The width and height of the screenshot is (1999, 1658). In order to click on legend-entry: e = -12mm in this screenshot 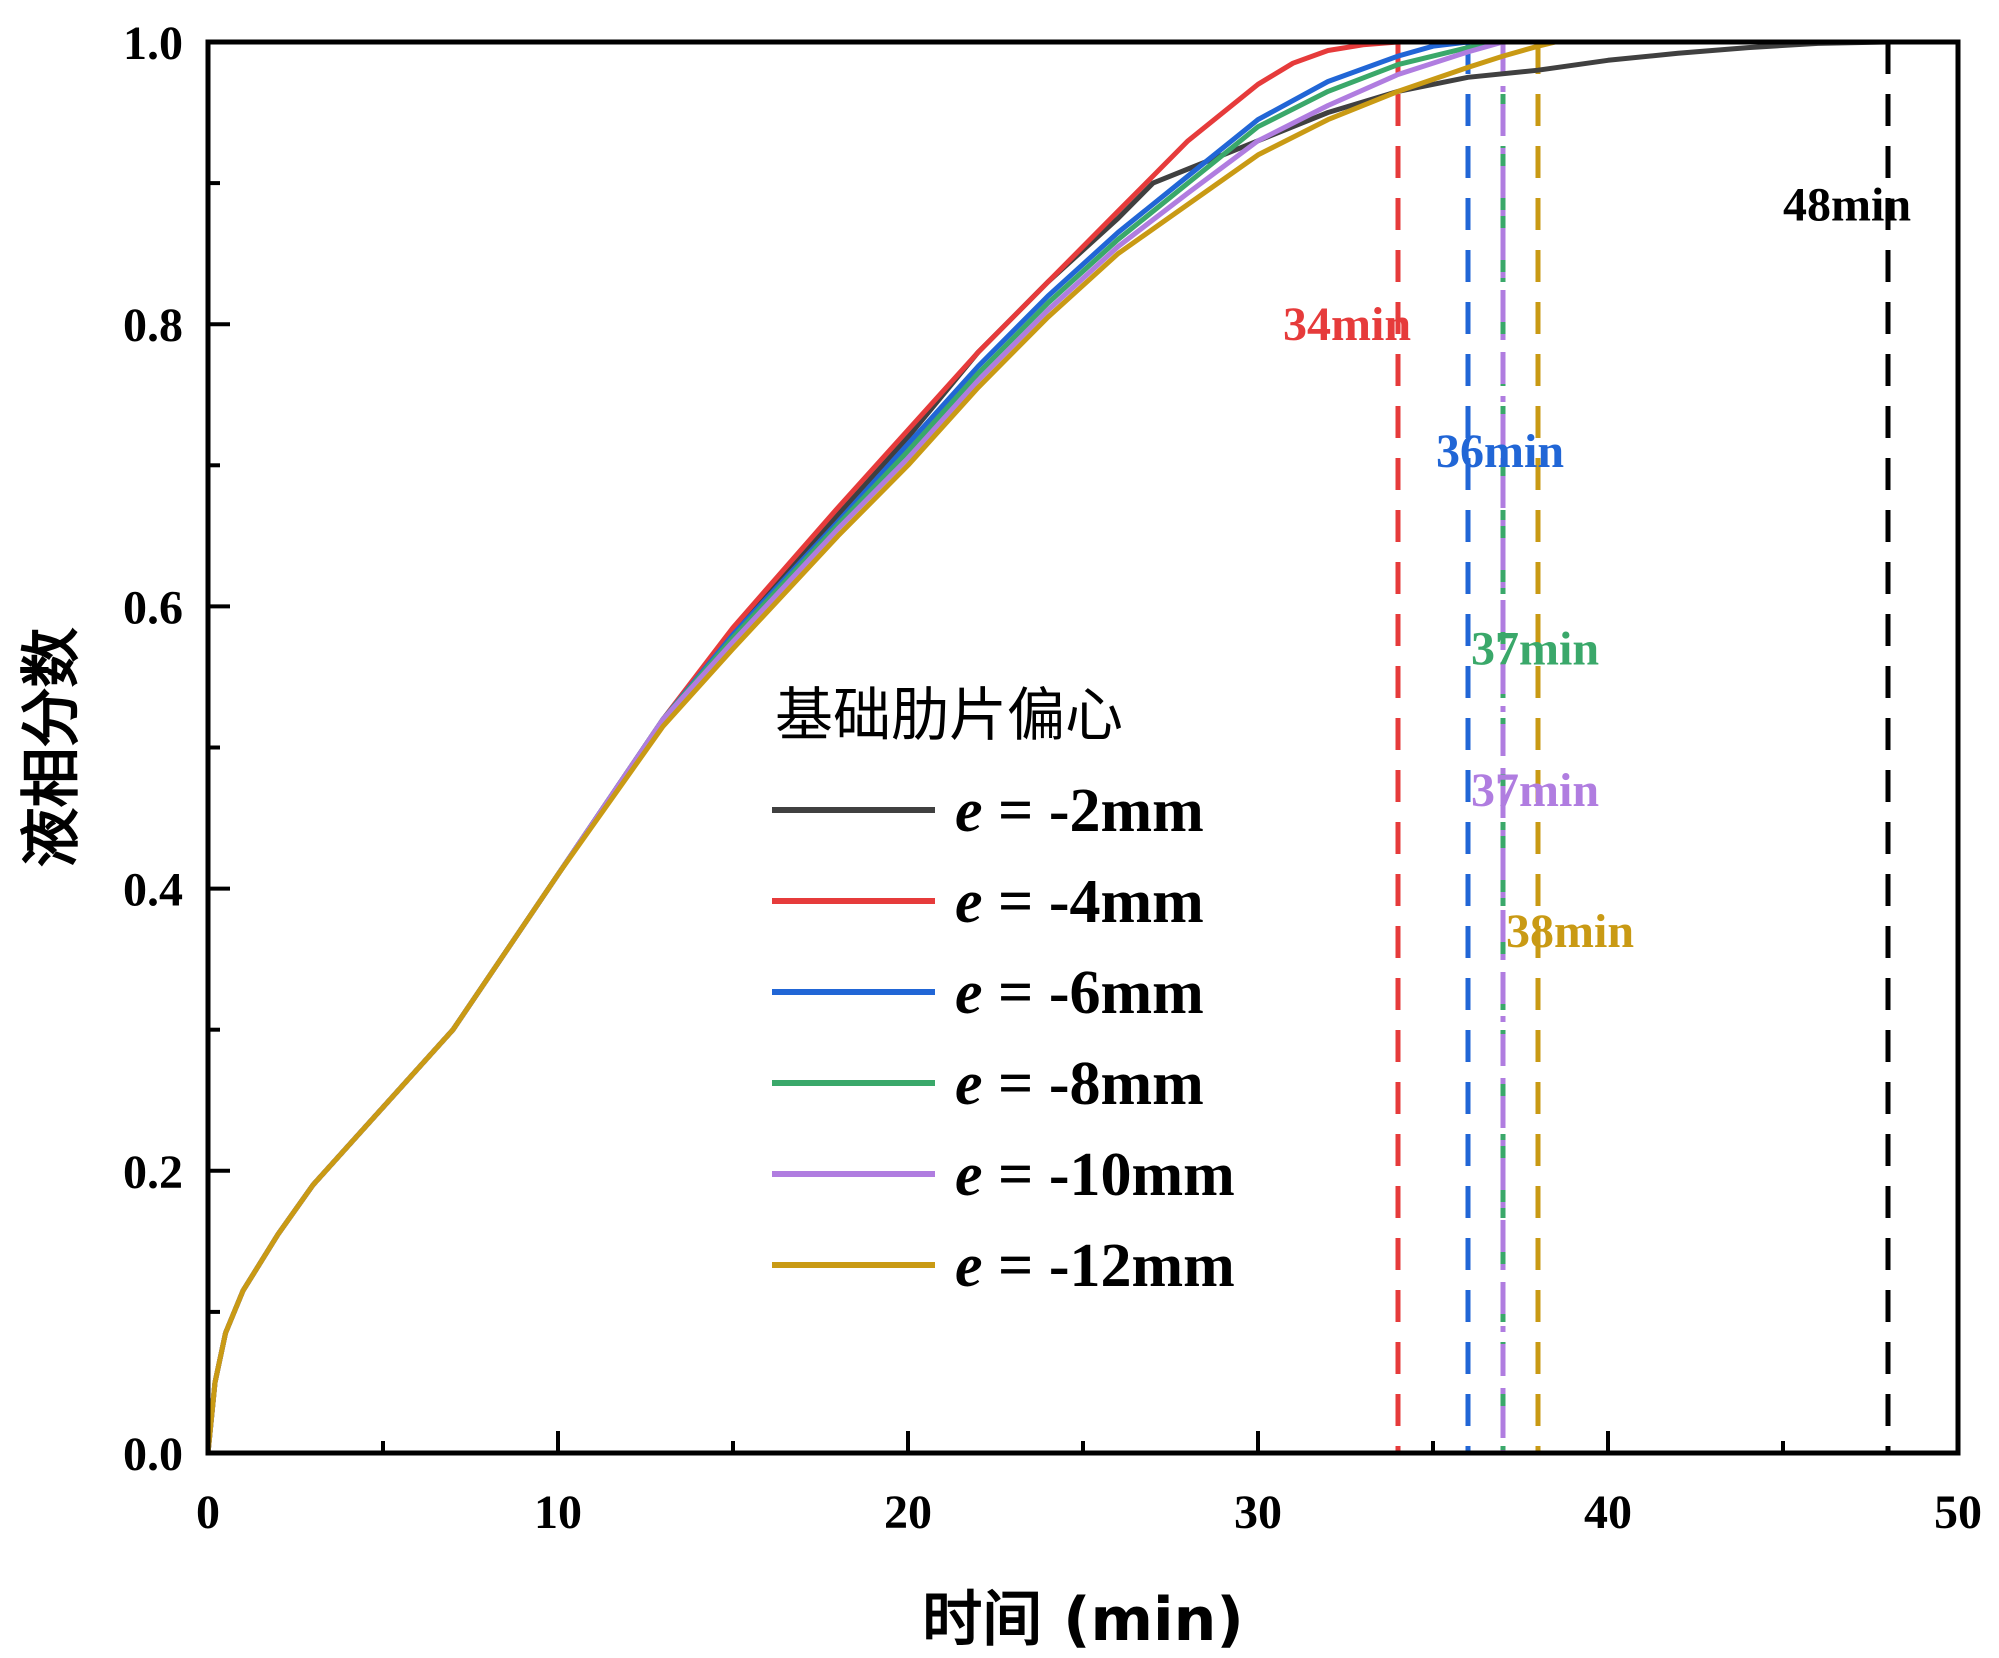, I will do `click(1095, 1266)`.